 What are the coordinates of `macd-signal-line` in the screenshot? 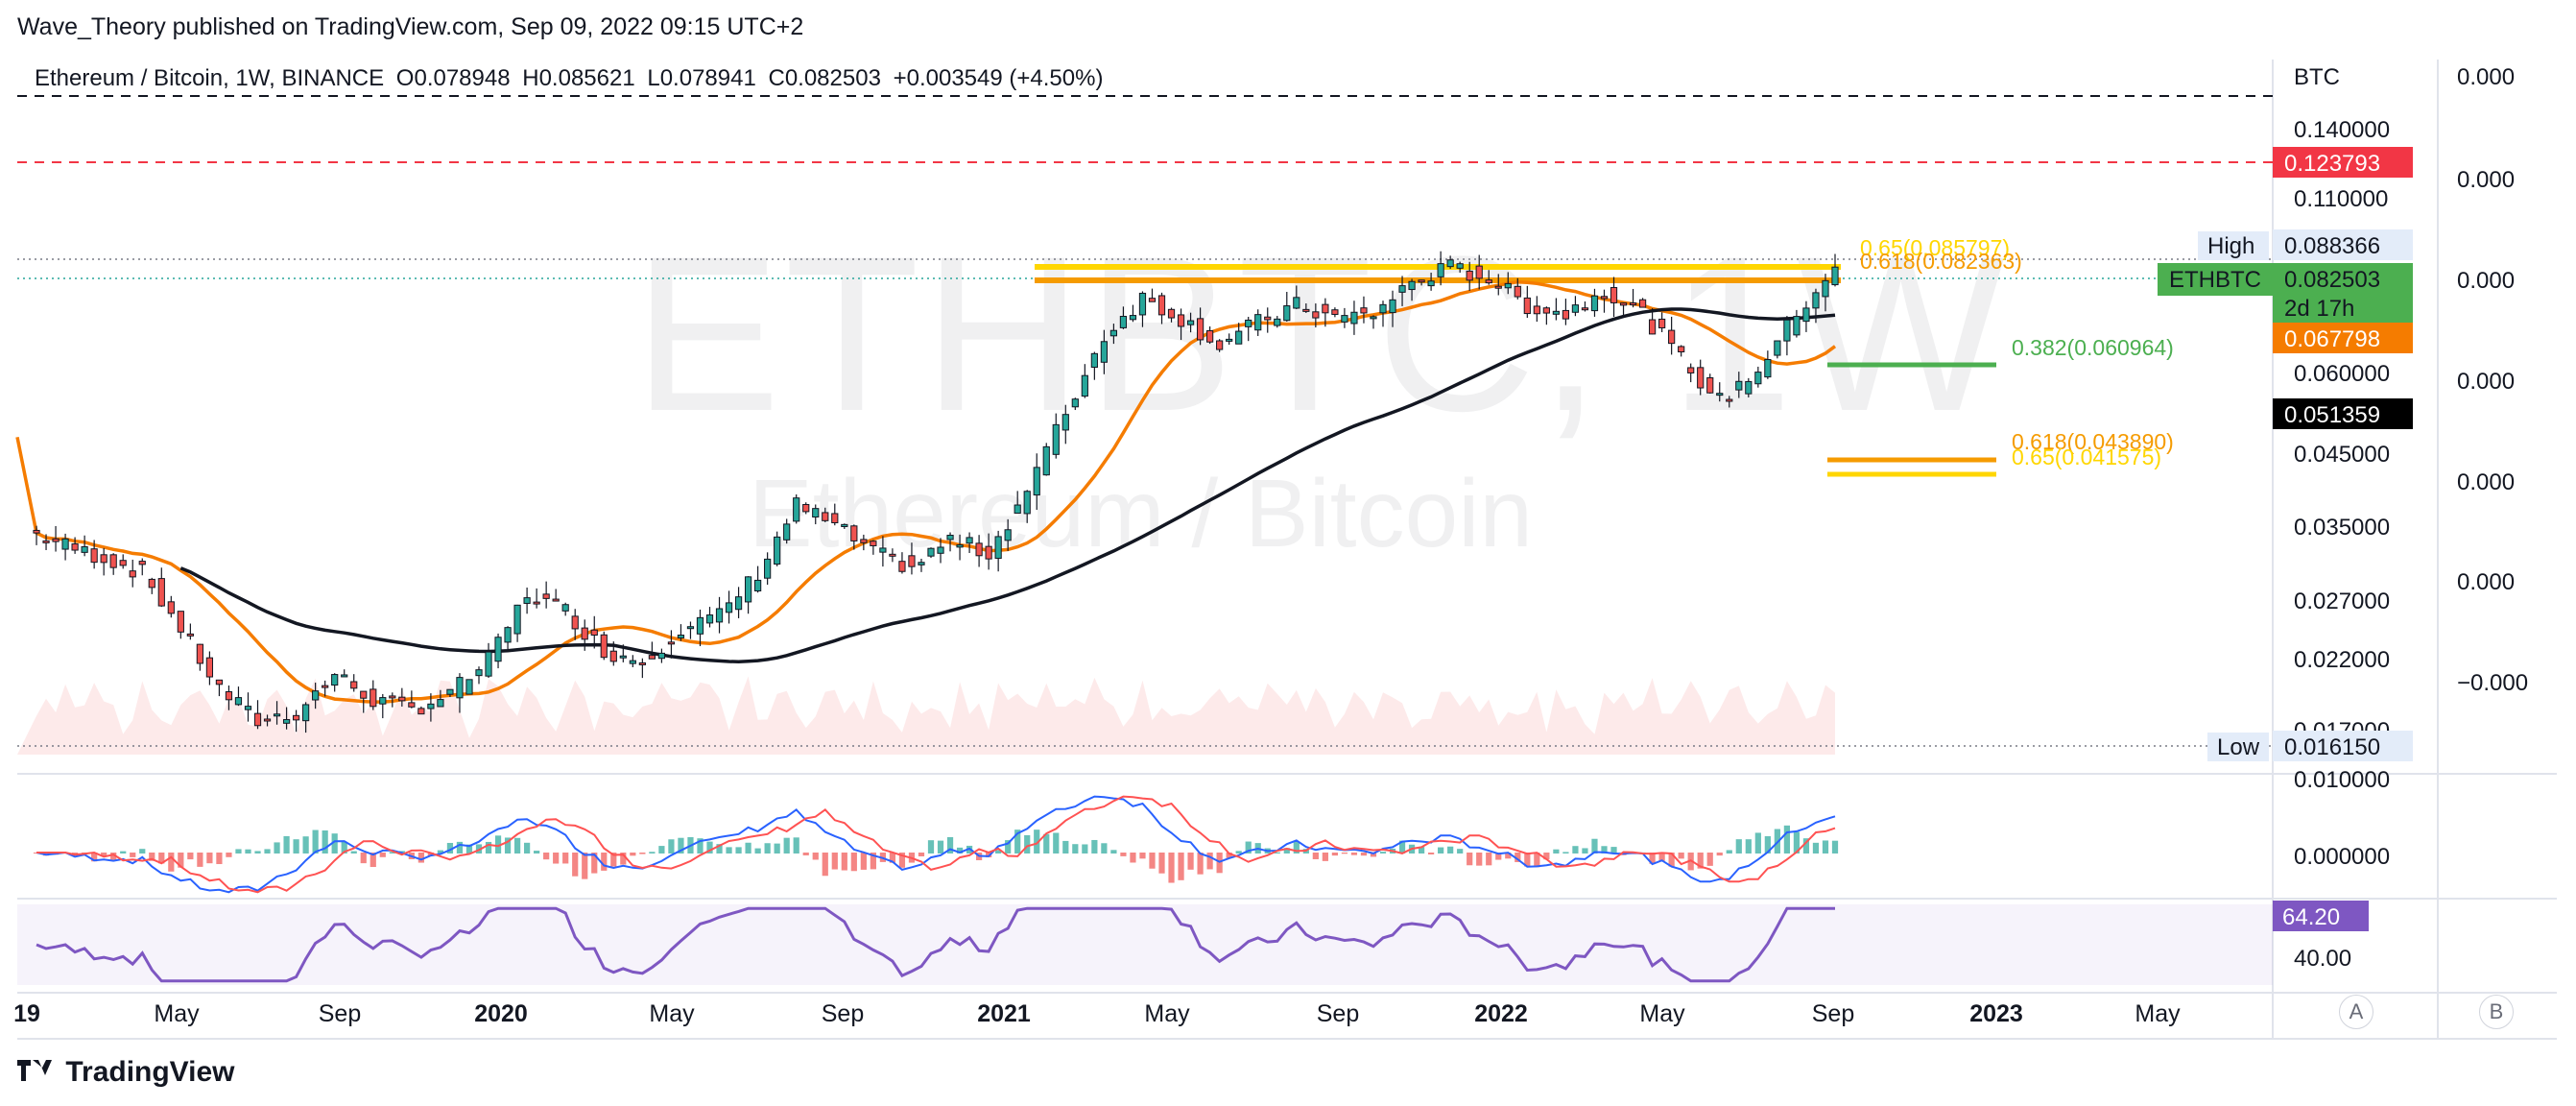 It's located at (936, 844).